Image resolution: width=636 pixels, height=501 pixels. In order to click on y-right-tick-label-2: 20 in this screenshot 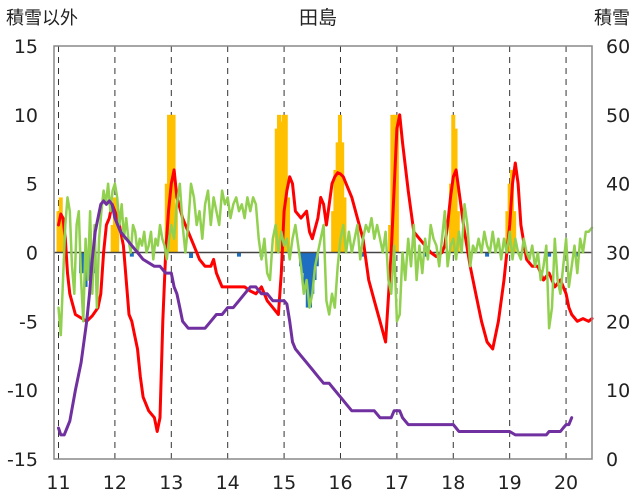, I will do `click(618, 322)`.